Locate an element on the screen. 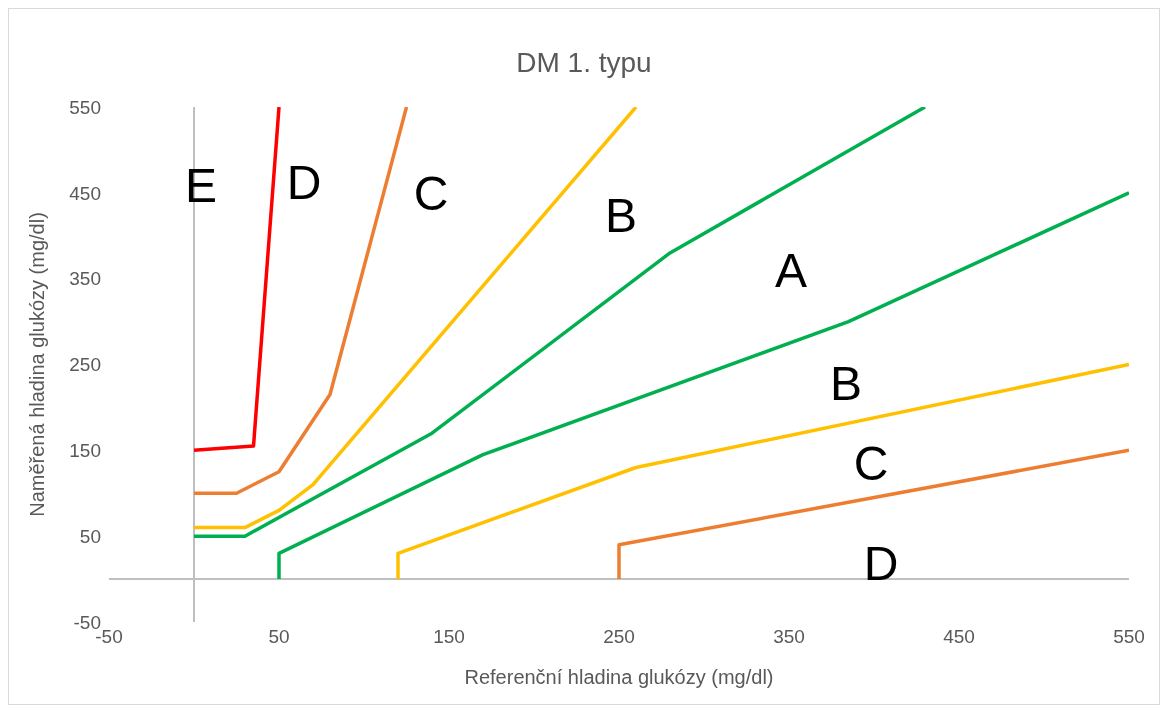  y-tick-label: 150 is located at coordinates (85, 451).